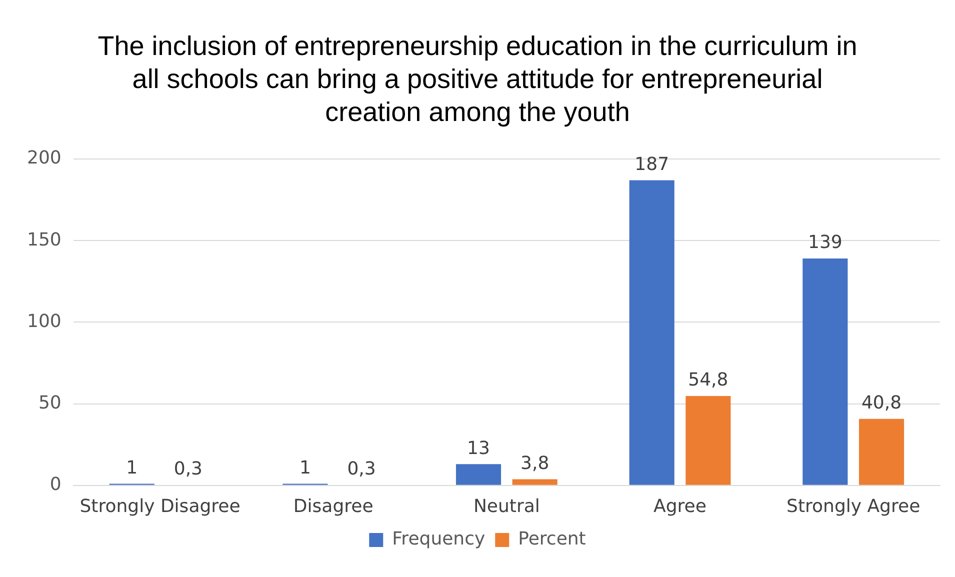 The image size is (955, 577). I want to click on x-tick-label: Neutral, so click(506, 506).